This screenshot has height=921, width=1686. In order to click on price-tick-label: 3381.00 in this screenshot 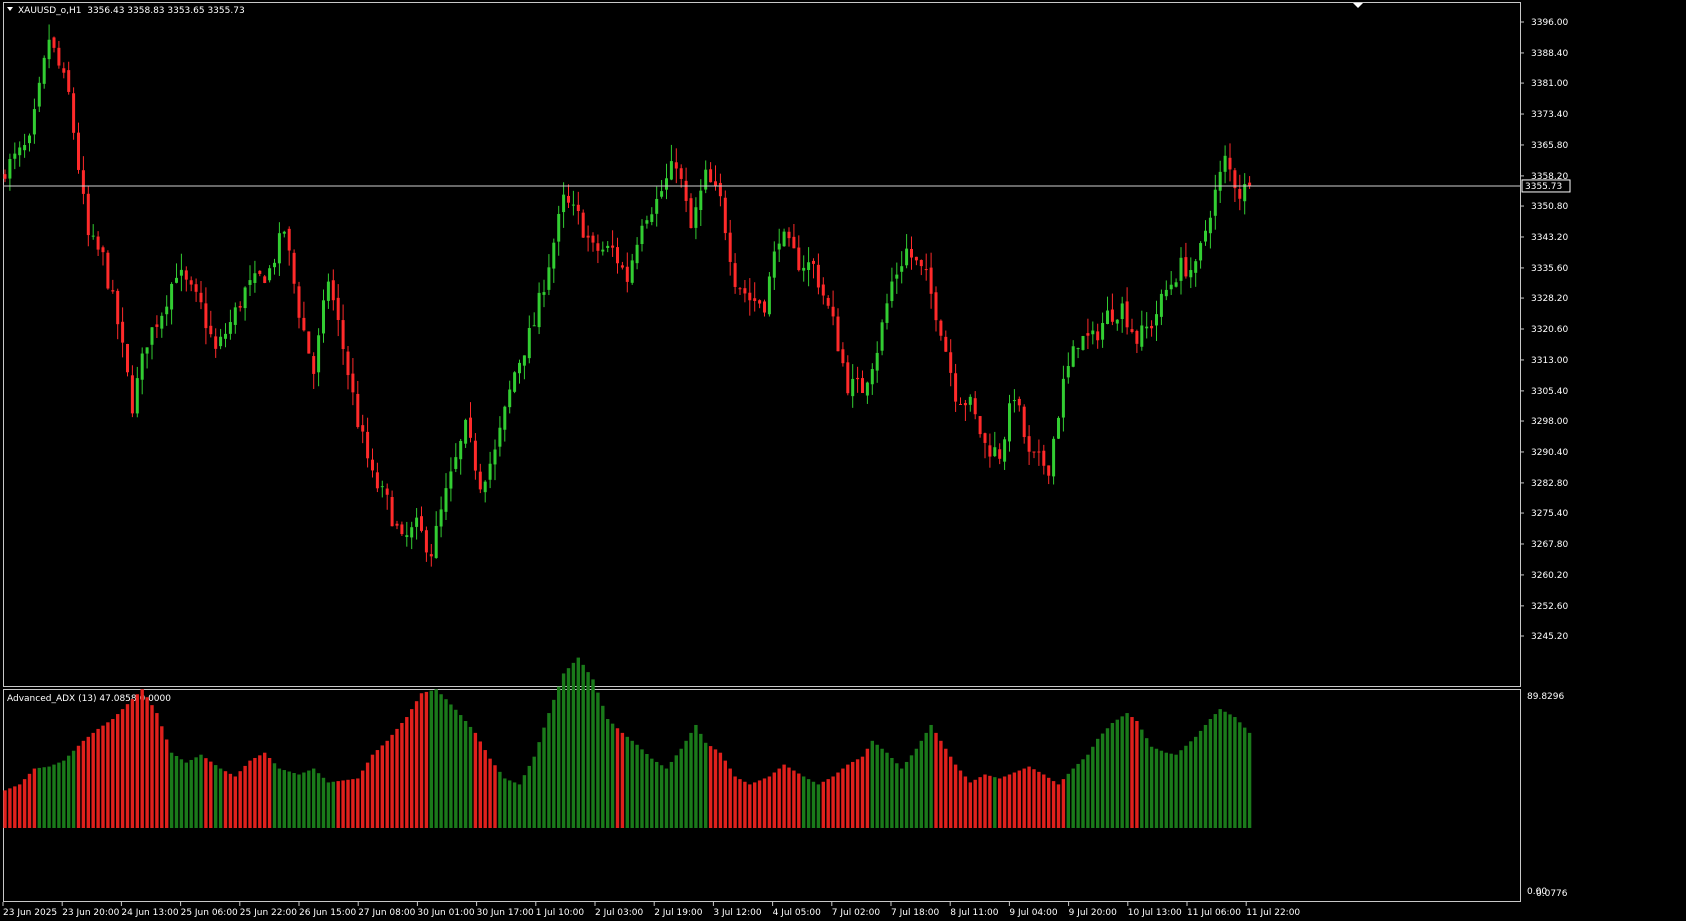, I will do `click(1549, 84)`.